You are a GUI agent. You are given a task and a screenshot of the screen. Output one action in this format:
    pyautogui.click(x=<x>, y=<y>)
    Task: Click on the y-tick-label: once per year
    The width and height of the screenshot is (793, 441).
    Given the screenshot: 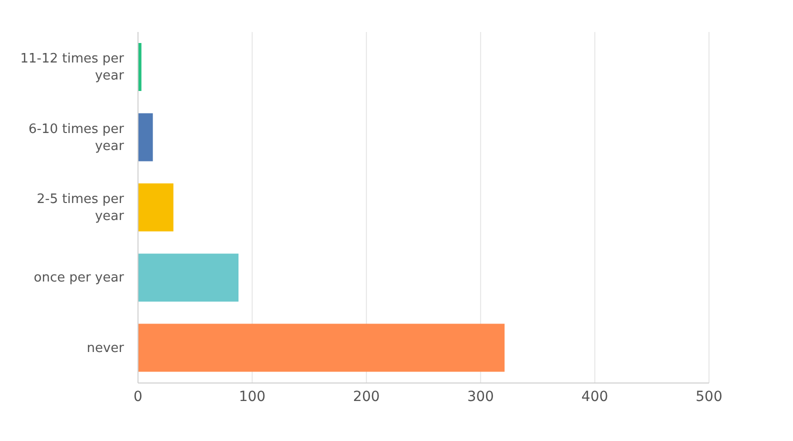 What is the action you would take?
    pyautogui.click(x=79, y=278)
    